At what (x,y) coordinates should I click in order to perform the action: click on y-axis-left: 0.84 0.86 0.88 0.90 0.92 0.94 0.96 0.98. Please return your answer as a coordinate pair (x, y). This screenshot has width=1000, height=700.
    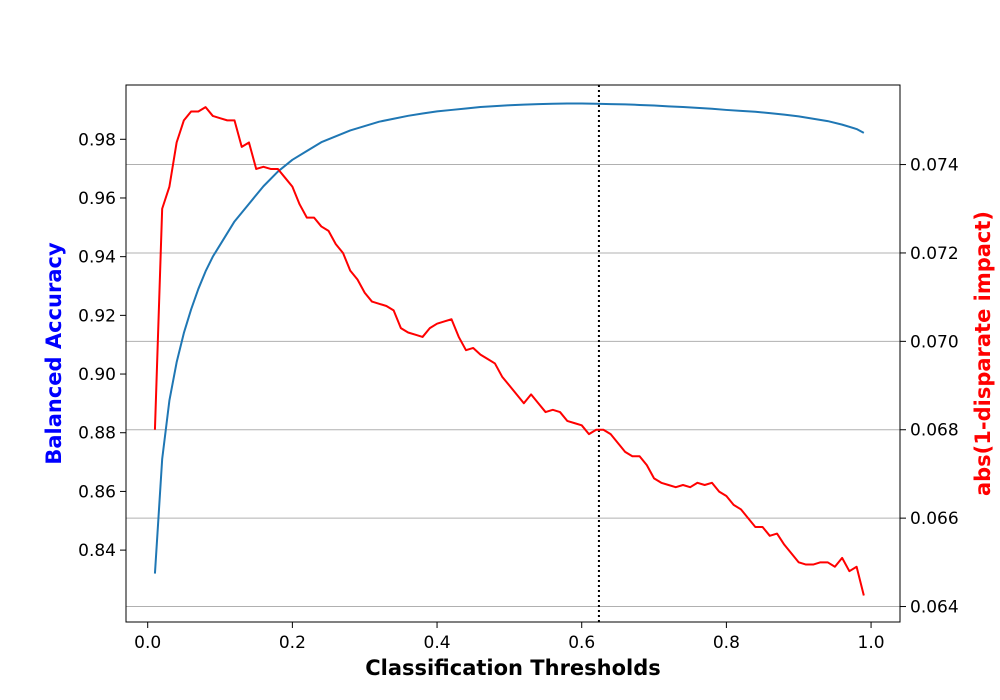
    Looking at the image, I should click on (102, 345).